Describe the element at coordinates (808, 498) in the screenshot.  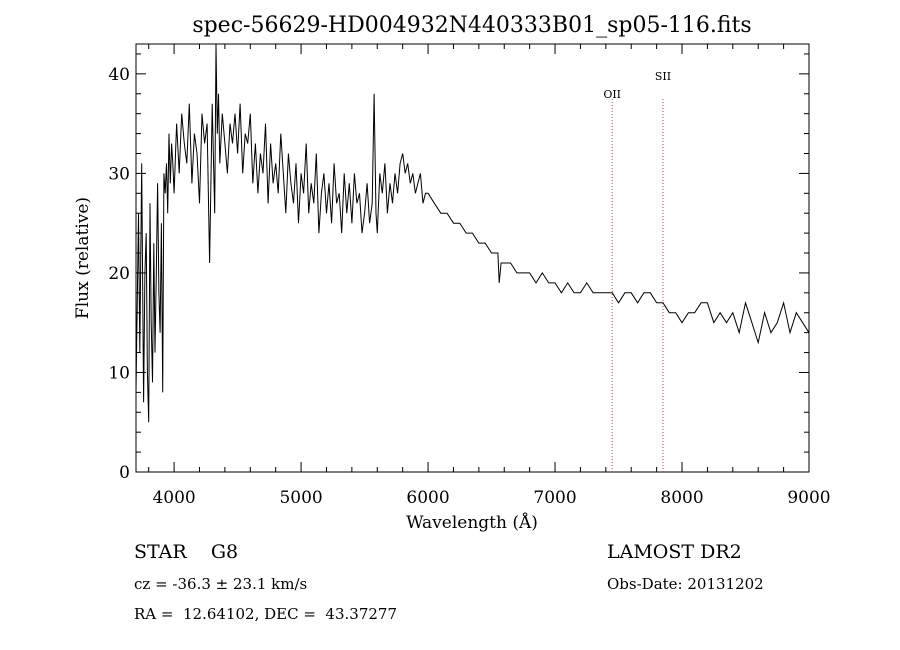
I see `x-tick-label: 9000` at that location.